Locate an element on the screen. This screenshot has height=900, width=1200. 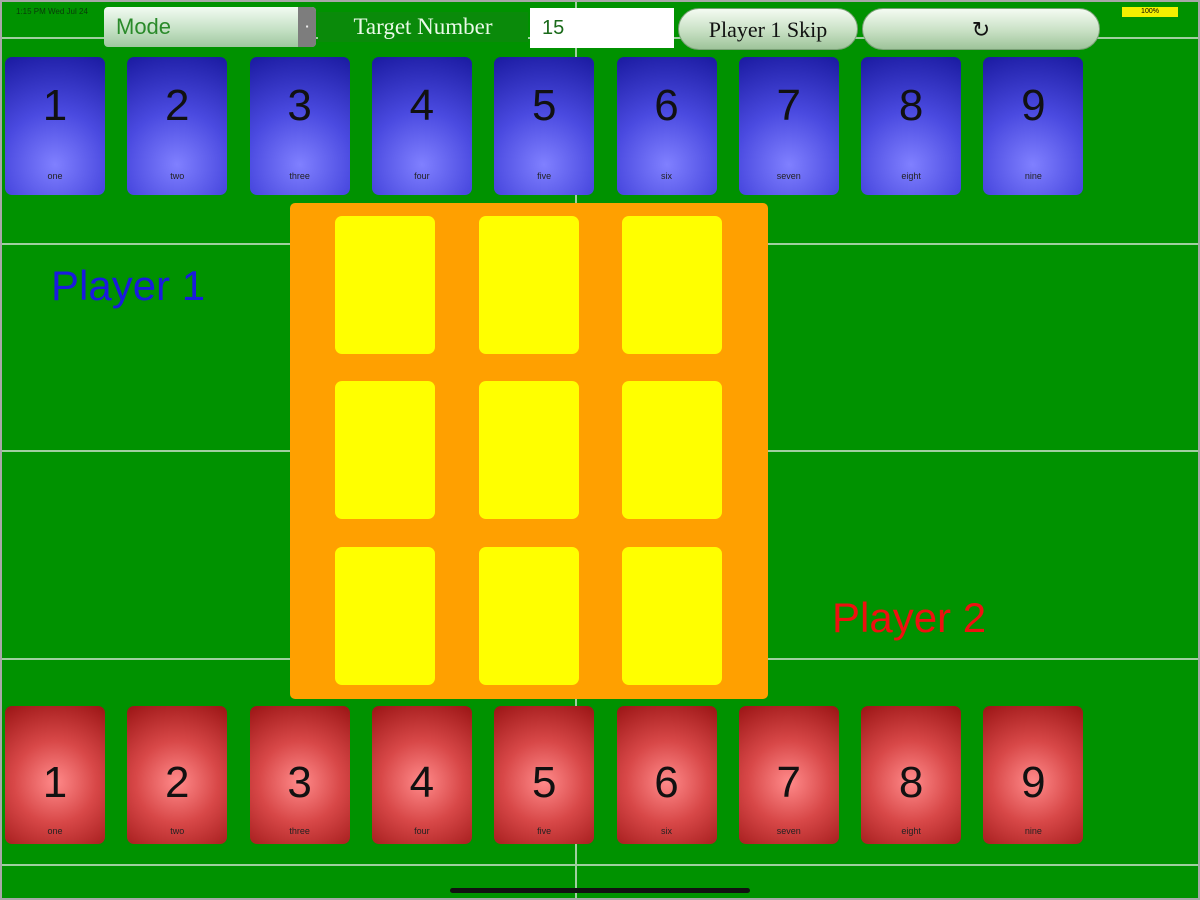
red-card-4: 4 four is located at coordinates (421, 775).